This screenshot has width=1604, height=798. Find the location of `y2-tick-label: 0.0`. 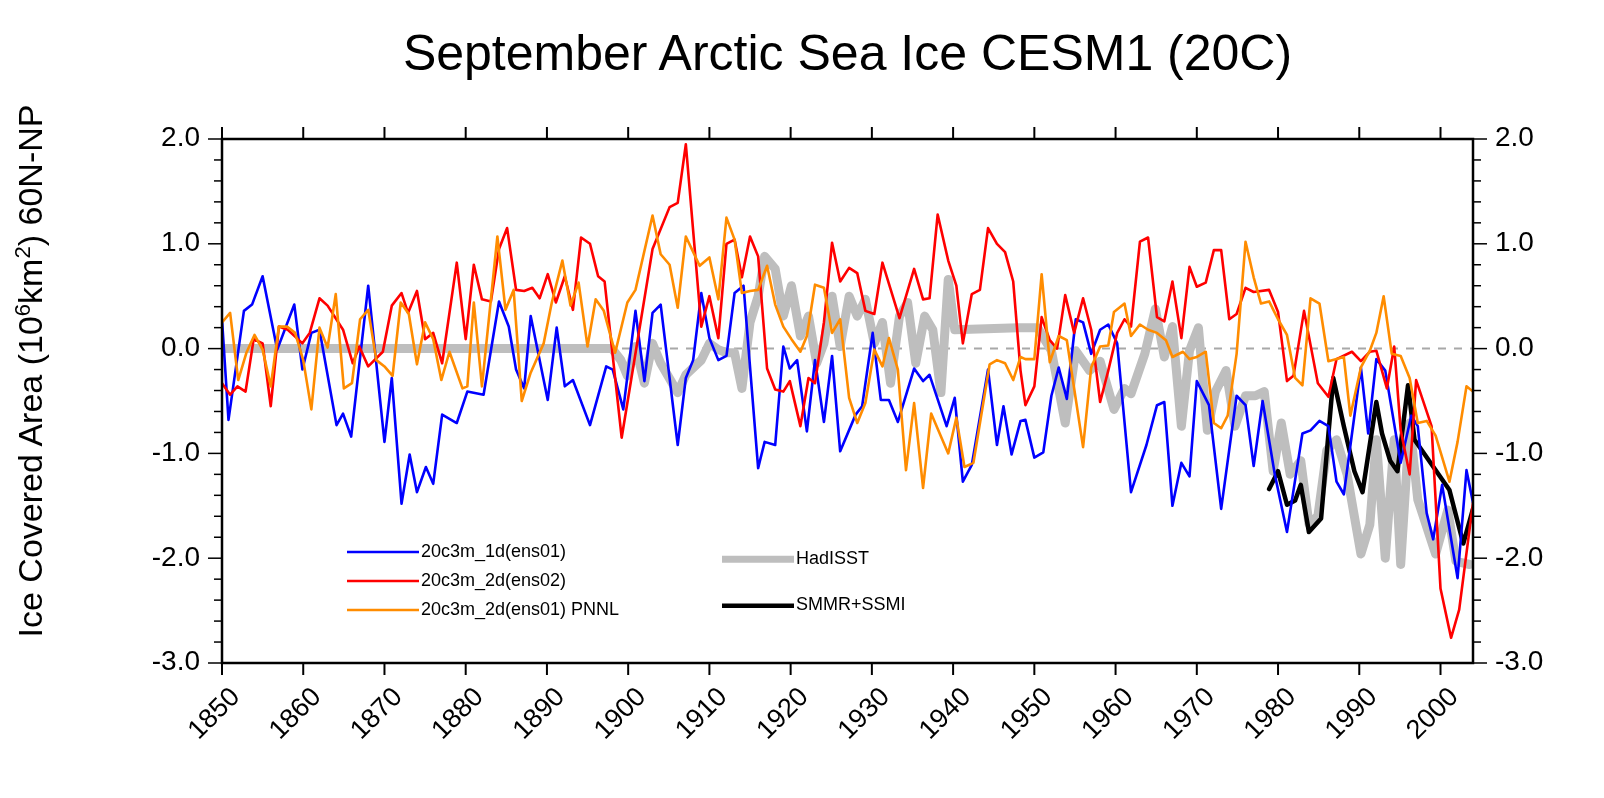

y2-tick-label: 0.0 is located at coordinates (1514, 346).